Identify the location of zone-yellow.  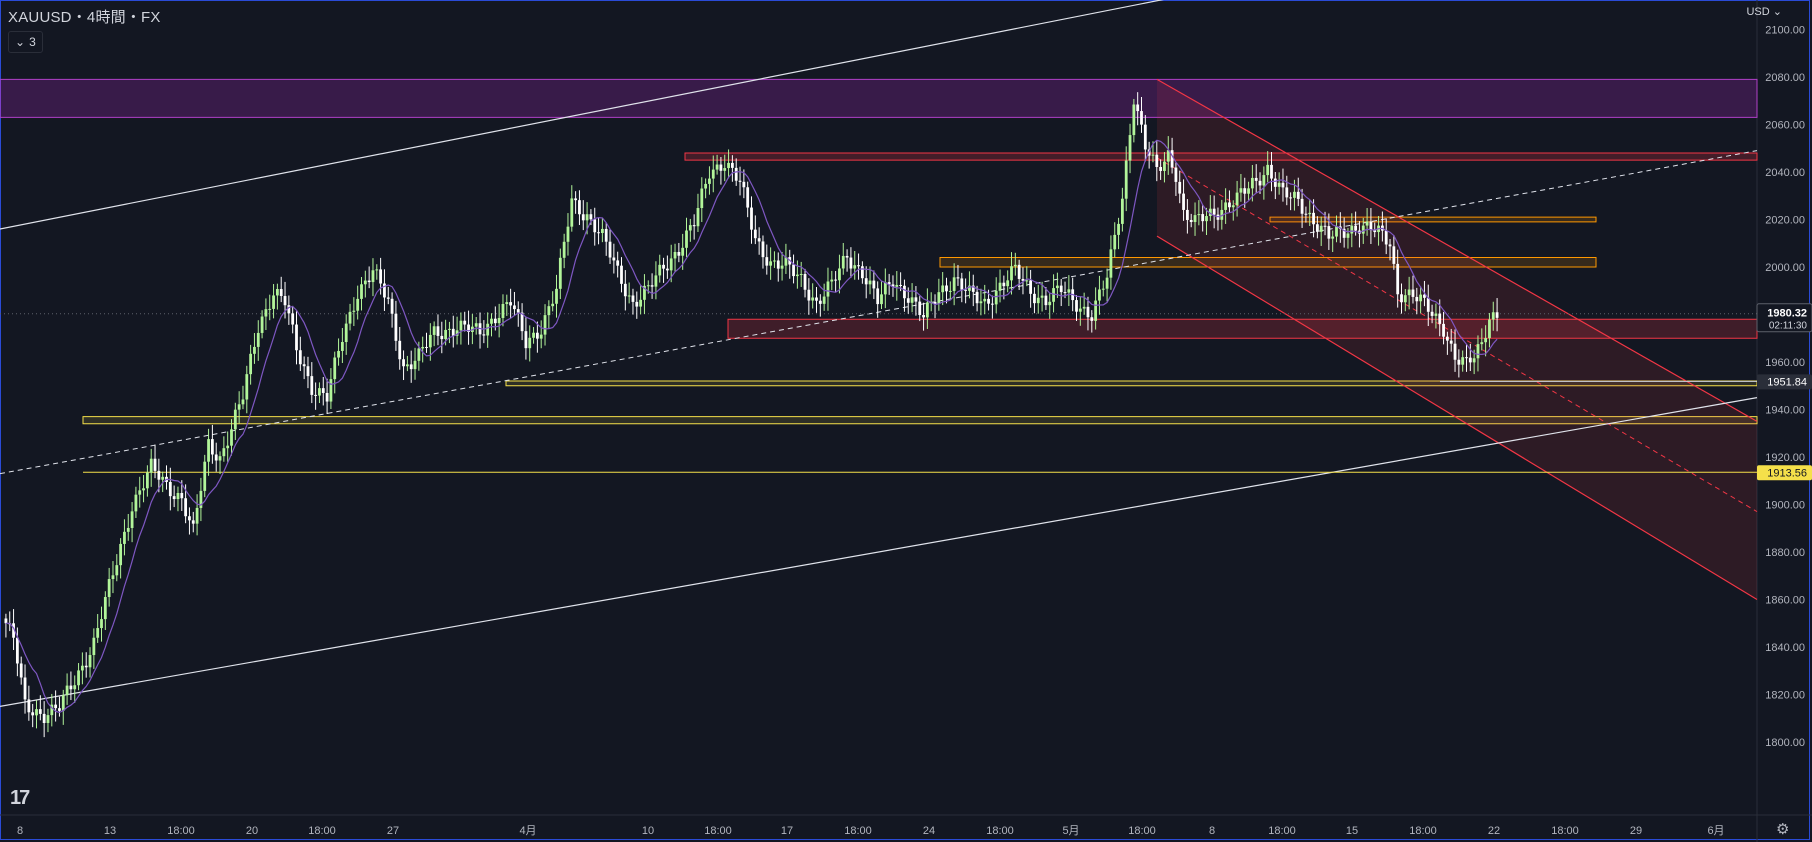
(920, 420).